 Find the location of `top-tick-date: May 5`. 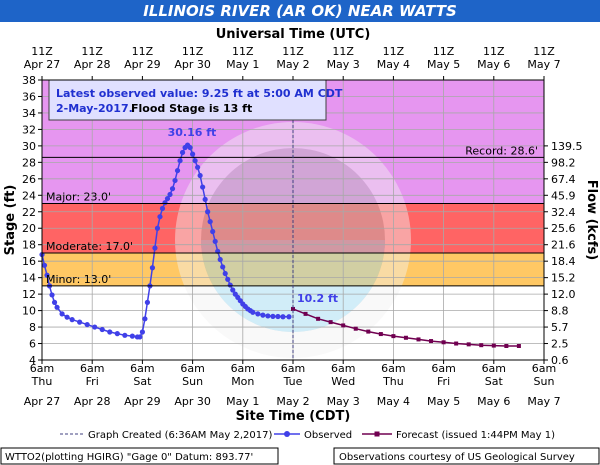

top-tick-date: May 5 is located at coordinates (443, 64).